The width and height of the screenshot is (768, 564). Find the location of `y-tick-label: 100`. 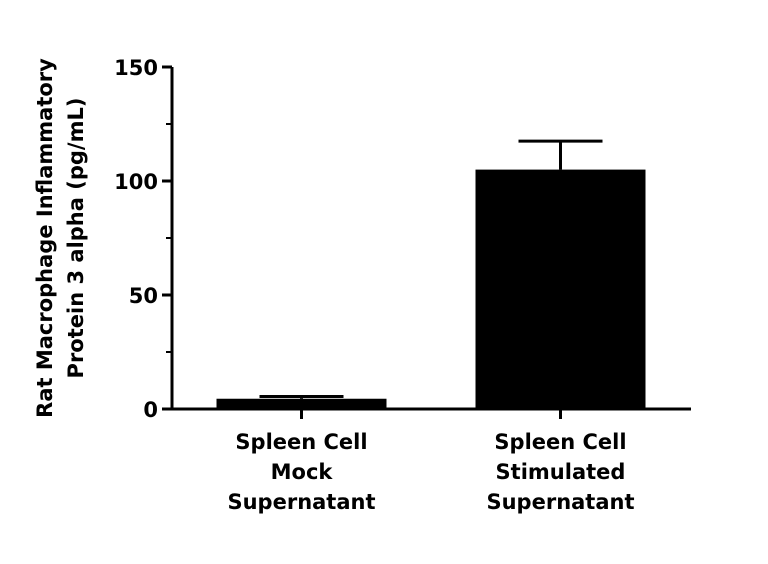

y-tick-label: 100 is located at coordinates (136, 182).